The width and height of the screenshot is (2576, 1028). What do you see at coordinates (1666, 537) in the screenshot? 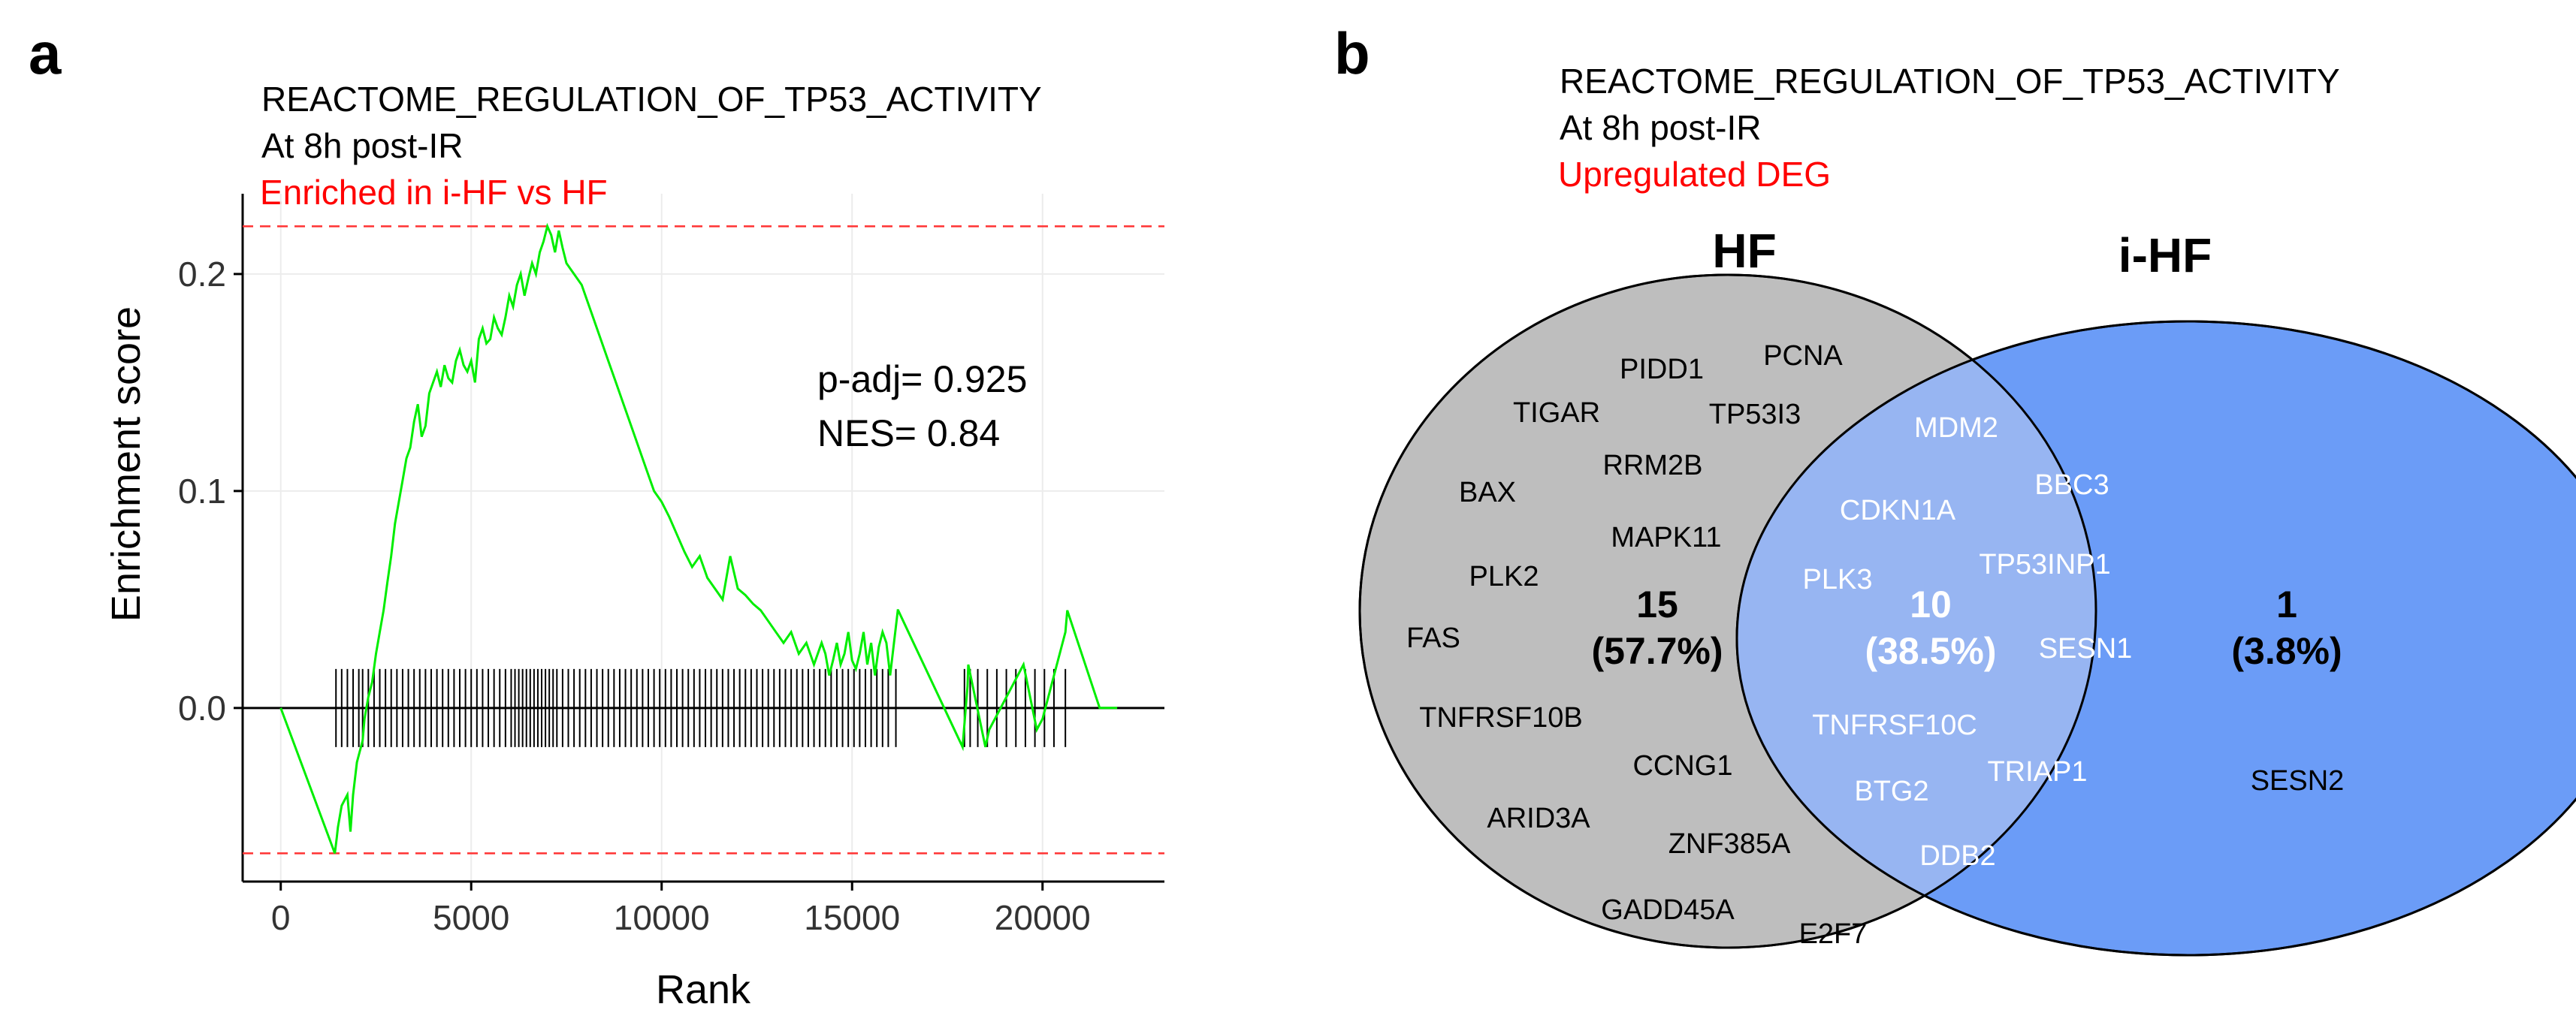
I see `gene-label: MAPK11` at bounding box center [1666, 537].